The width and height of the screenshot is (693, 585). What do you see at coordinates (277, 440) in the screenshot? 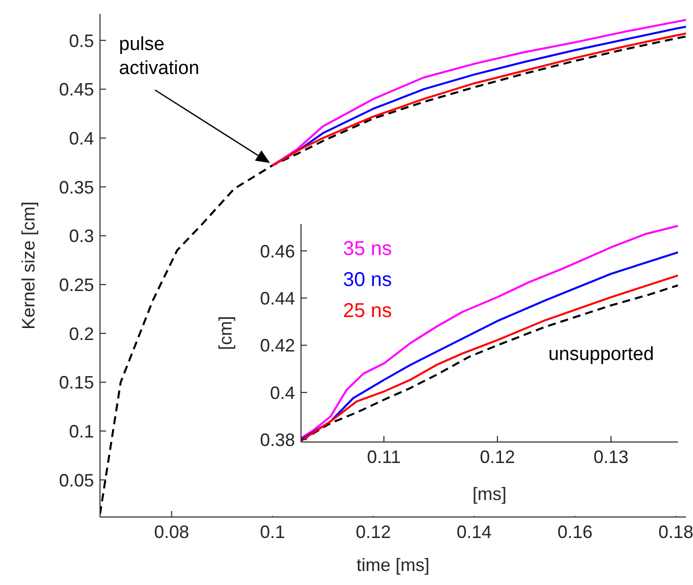
I see `y-tick-label: 0.38` at bounding box center [277, 440].